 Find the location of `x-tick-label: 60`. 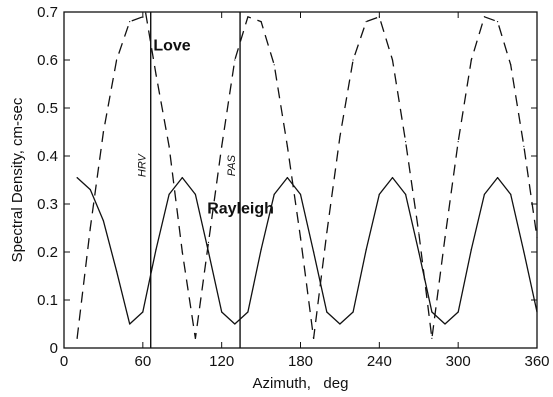

x-tick-label: 60 is located at coordinates (142, 361).